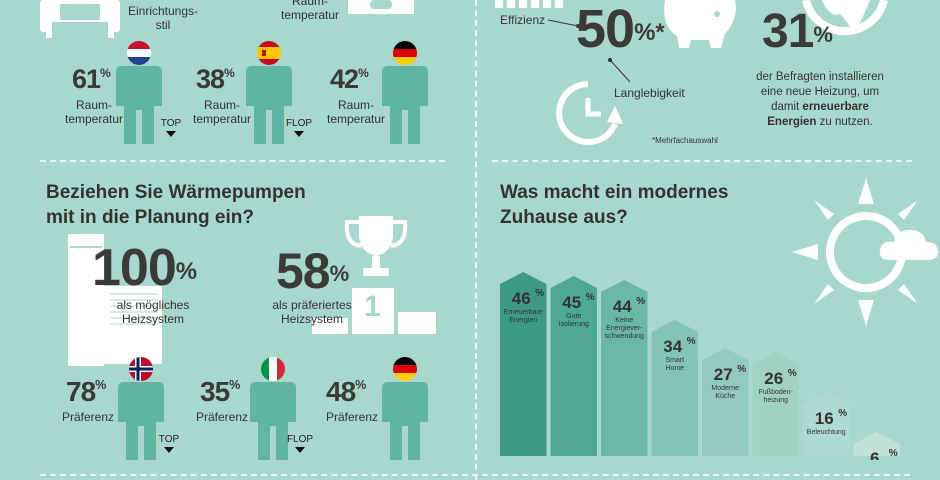  I want to click on bar-label: Keine, so click(624, 320).